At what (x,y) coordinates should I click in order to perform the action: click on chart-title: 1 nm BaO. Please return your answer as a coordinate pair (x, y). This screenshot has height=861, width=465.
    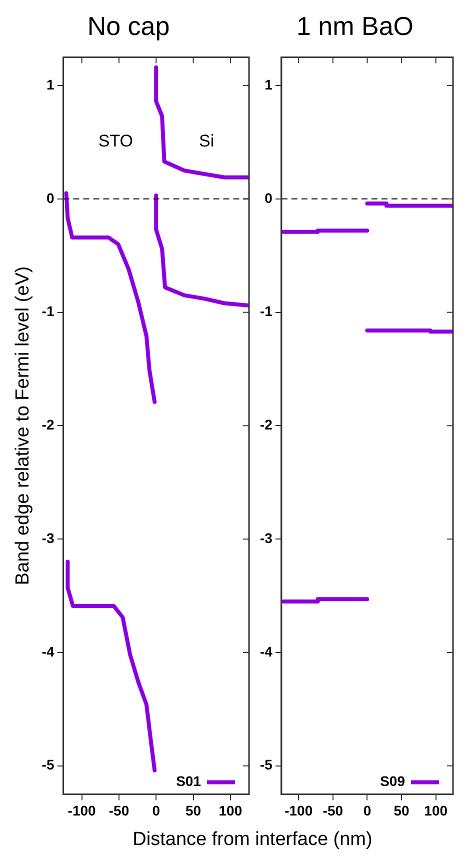
    Looking at the image, I should click on (355, 25).